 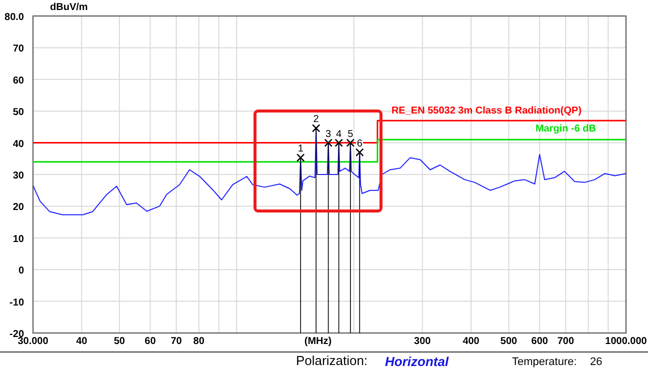 What do you see at coordinates (339, 134) in the screenshot?
I see `annotation: 4` at bounding box center [339, 134].